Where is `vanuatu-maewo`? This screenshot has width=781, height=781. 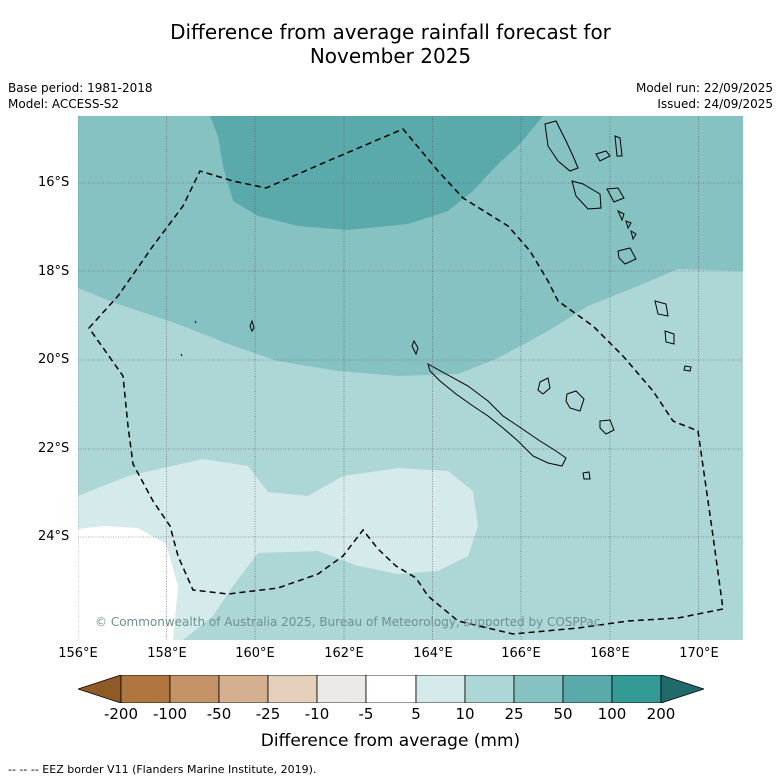
vanuatu-maewo is located at coordinates (618, 146).